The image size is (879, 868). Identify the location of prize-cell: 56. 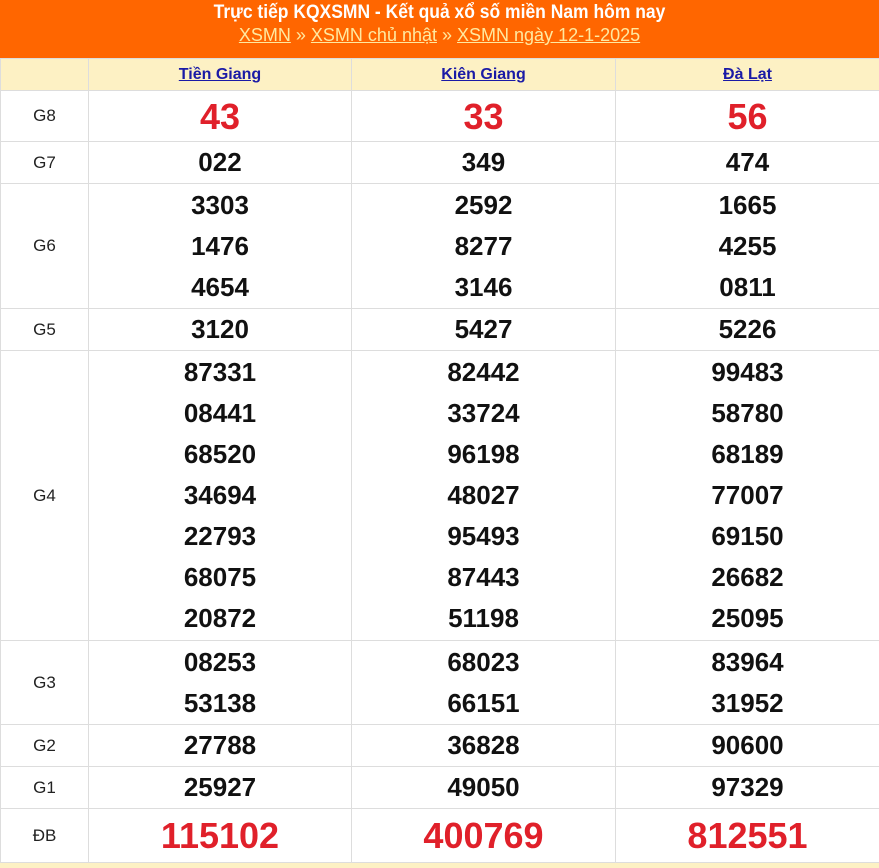
(747, 116).